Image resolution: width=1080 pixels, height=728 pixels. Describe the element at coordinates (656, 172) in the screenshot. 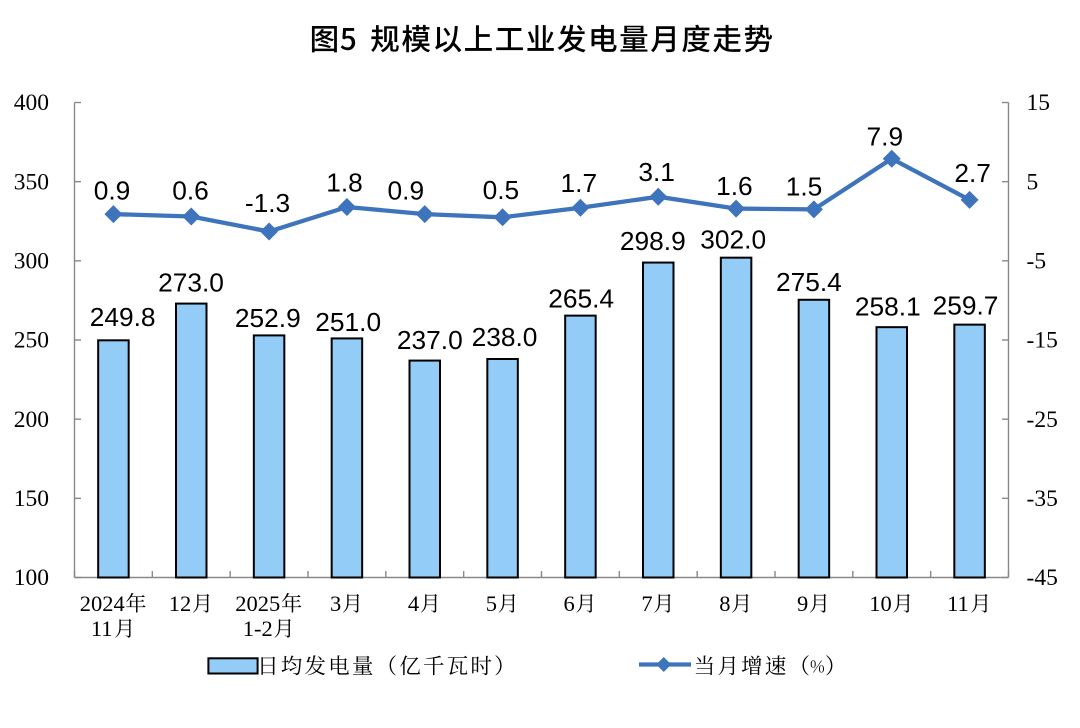

I see `svg-text: 3.1` at that location.